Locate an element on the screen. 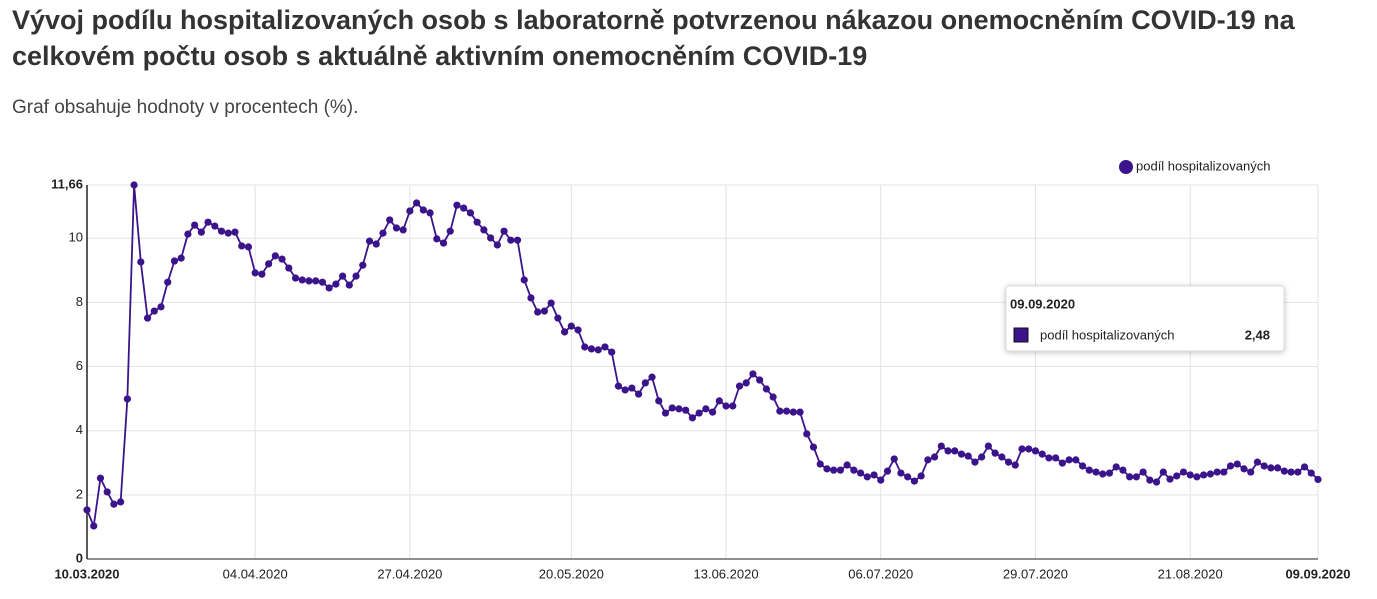  y-tick-label: 10 is located at coordinates (76, 237).